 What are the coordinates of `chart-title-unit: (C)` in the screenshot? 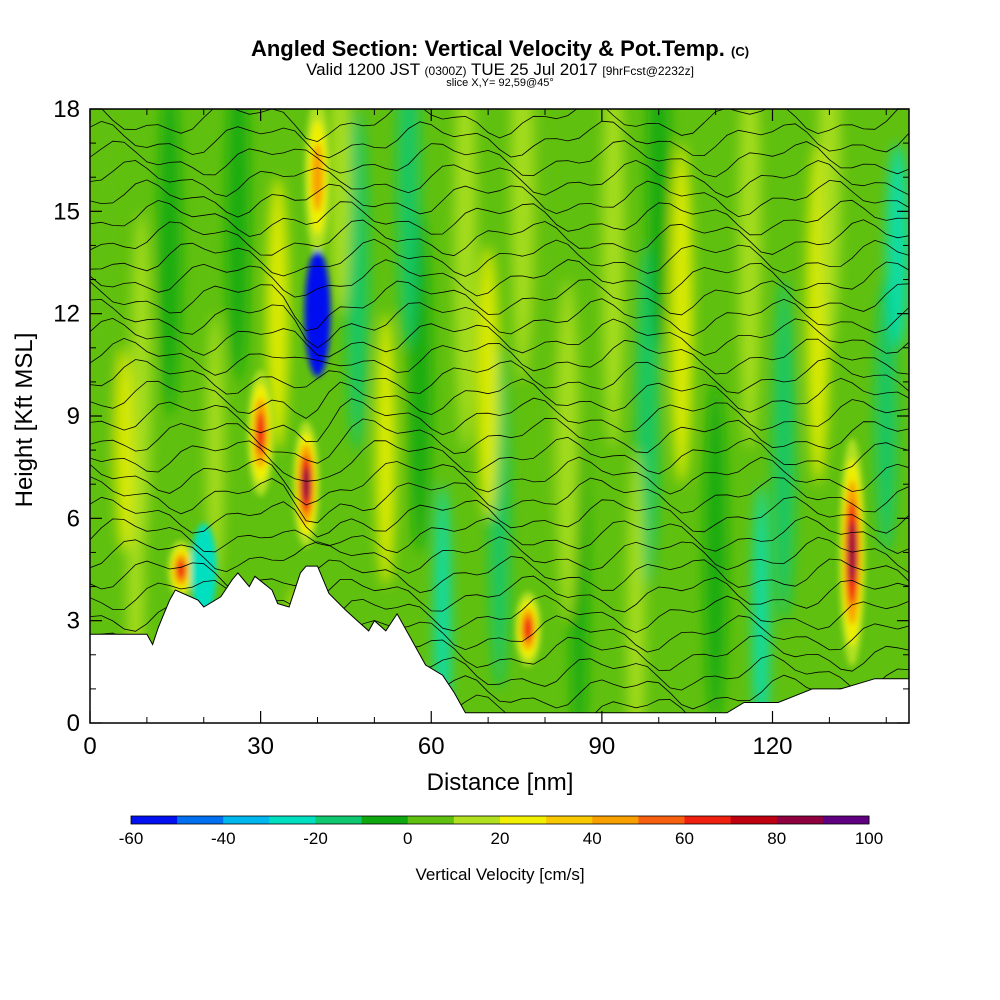 It's located at (740, 51).